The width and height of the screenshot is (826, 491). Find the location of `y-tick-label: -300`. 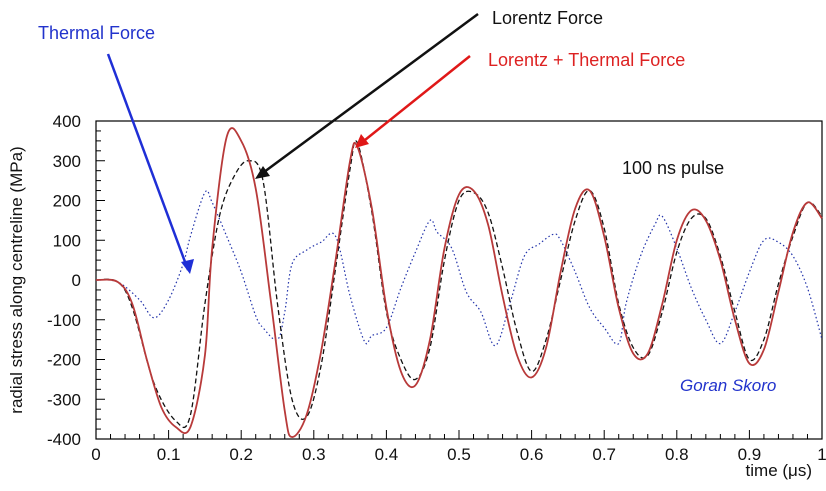

y-tick-label: -300 is located at coordinates (64, 399).